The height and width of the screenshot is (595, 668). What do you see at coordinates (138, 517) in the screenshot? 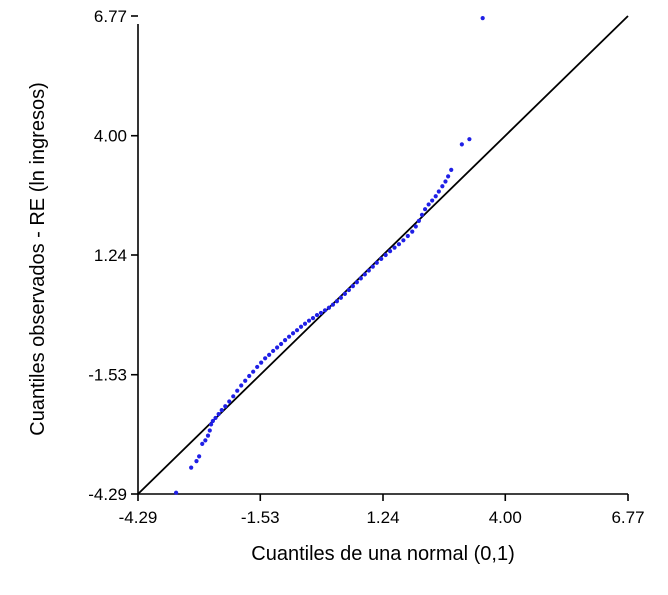
I see `x-tick-label: -4.29` at bounding box center [138, 517].